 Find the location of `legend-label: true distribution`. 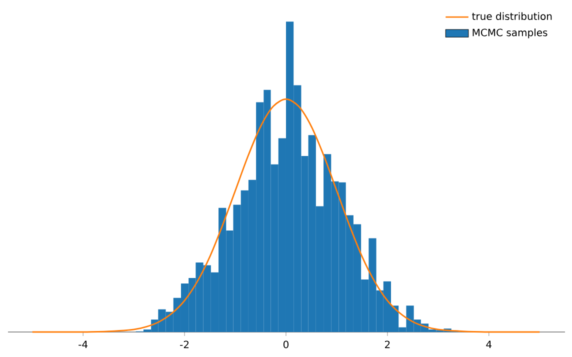

legend-label: true distribution is located at coordinates (512, 16).